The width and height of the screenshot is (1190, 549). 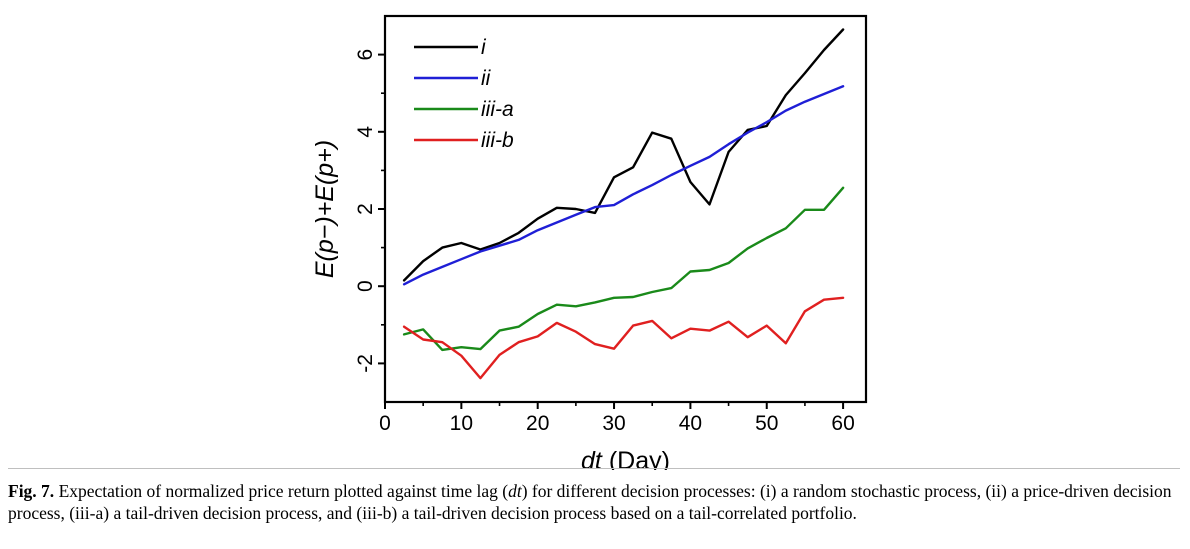 I want to click on legend-label-ii: ii, so click(x=486, y=78).